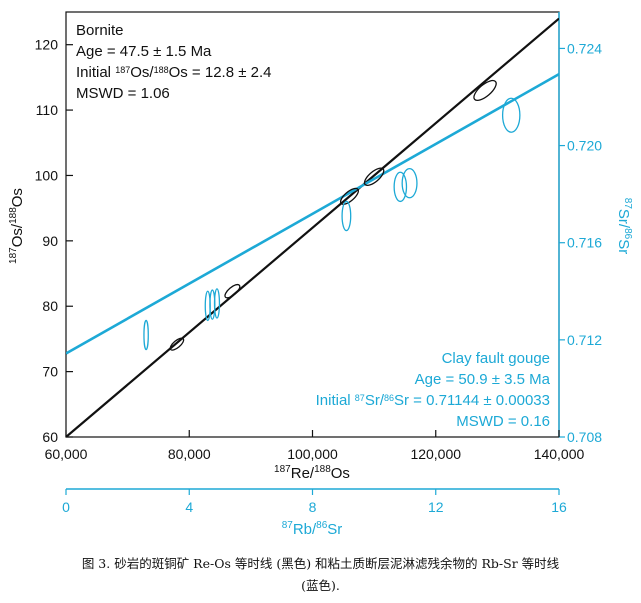  I want to click on left-tick-label: 70, so click(50, 372).